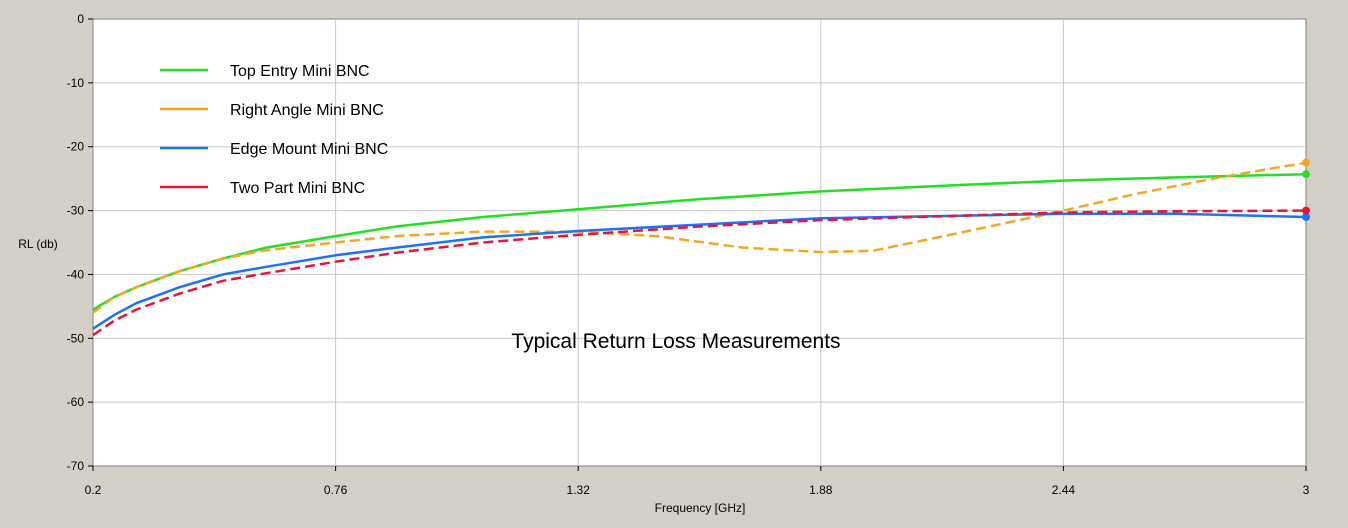 The image size is (1348, 528). I want to click on y-tick-label: -40, so click(76, 274).